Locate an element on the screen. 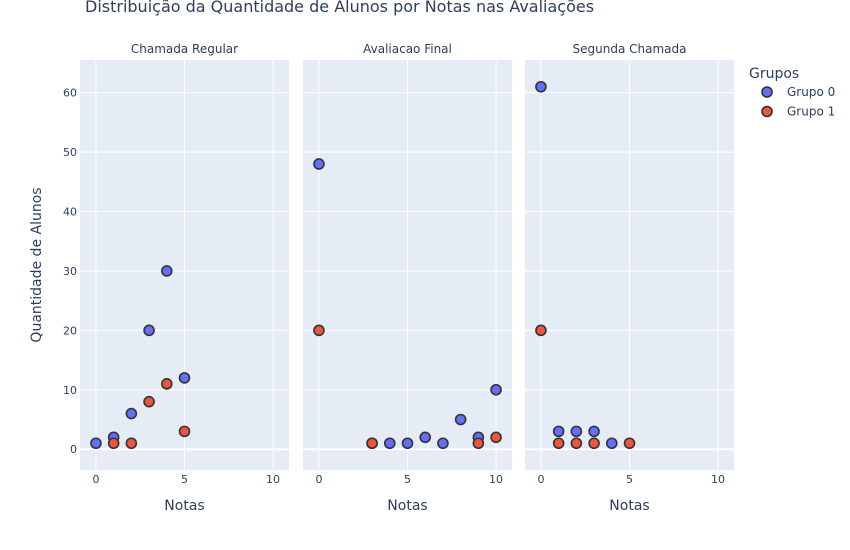 This screenshot has height=550, width=850. y-tick-label: 0 is located at coordinates (73, 449).